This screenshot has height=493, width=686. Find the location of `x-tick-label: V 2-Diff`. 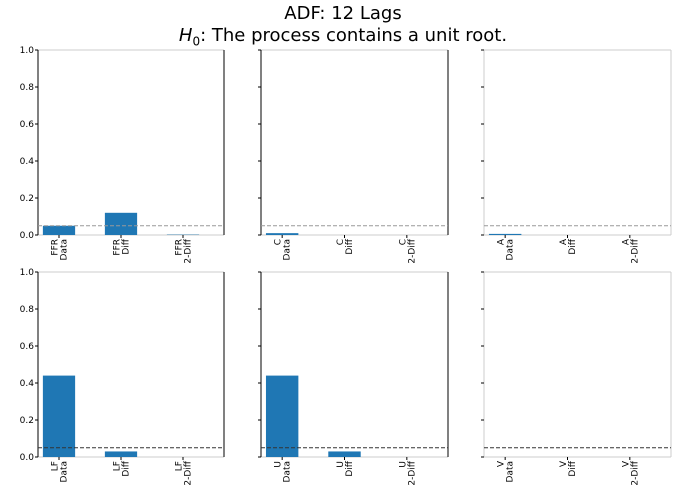

x-tick-label: V 2-Diff is located at coordinates (630, 472).